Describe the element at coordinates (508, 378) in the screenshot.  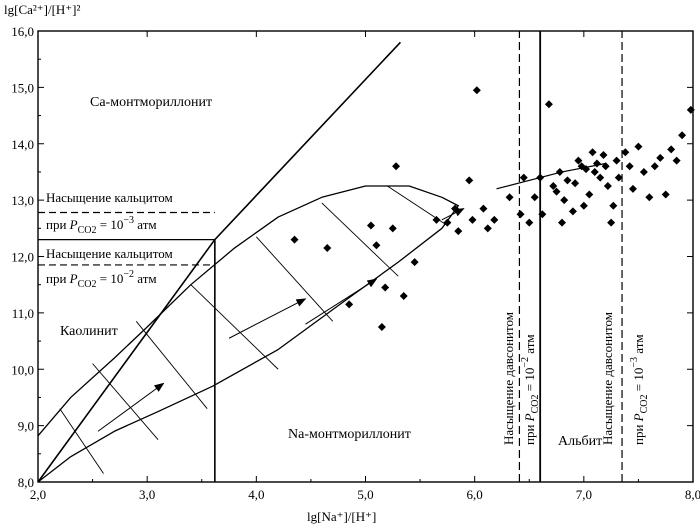
I see `dawsonite-1-title: Насыщение давсонитом` at that location.